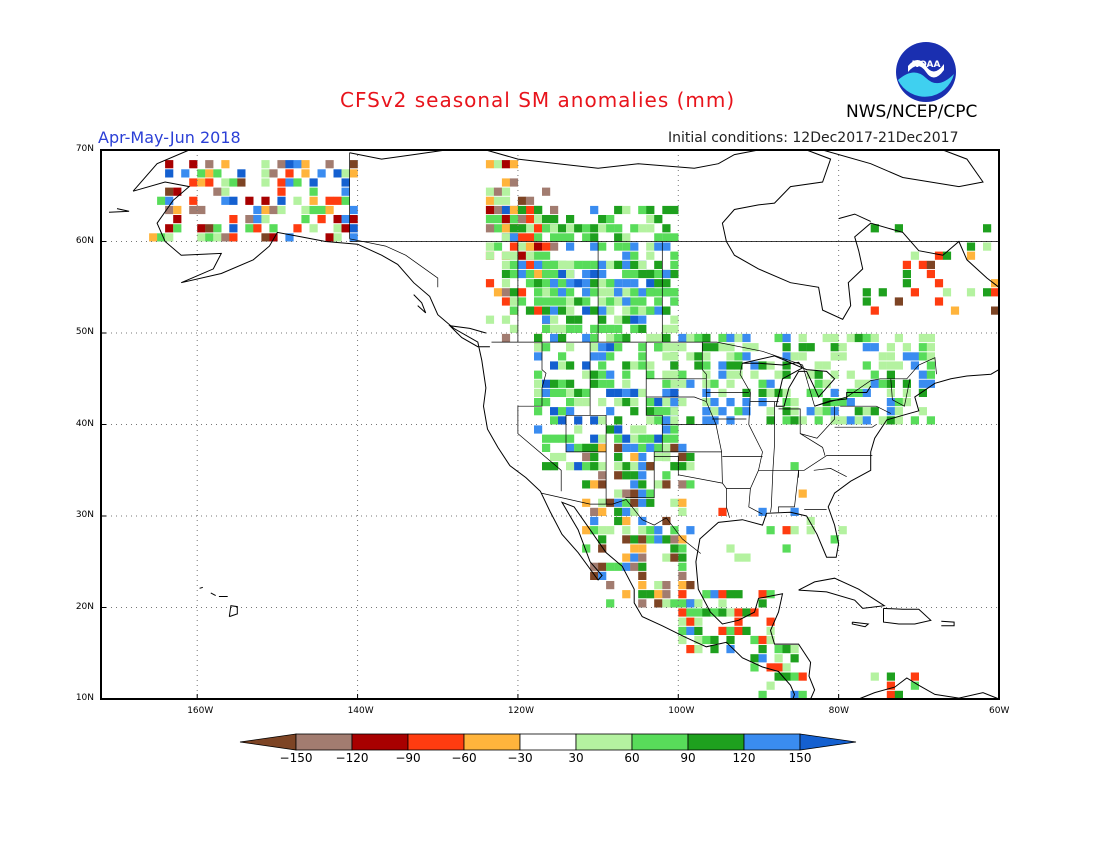  Describe the element at coordinates (408, 758) in the screenshot. I see `colorbar-label: −90` at that location.